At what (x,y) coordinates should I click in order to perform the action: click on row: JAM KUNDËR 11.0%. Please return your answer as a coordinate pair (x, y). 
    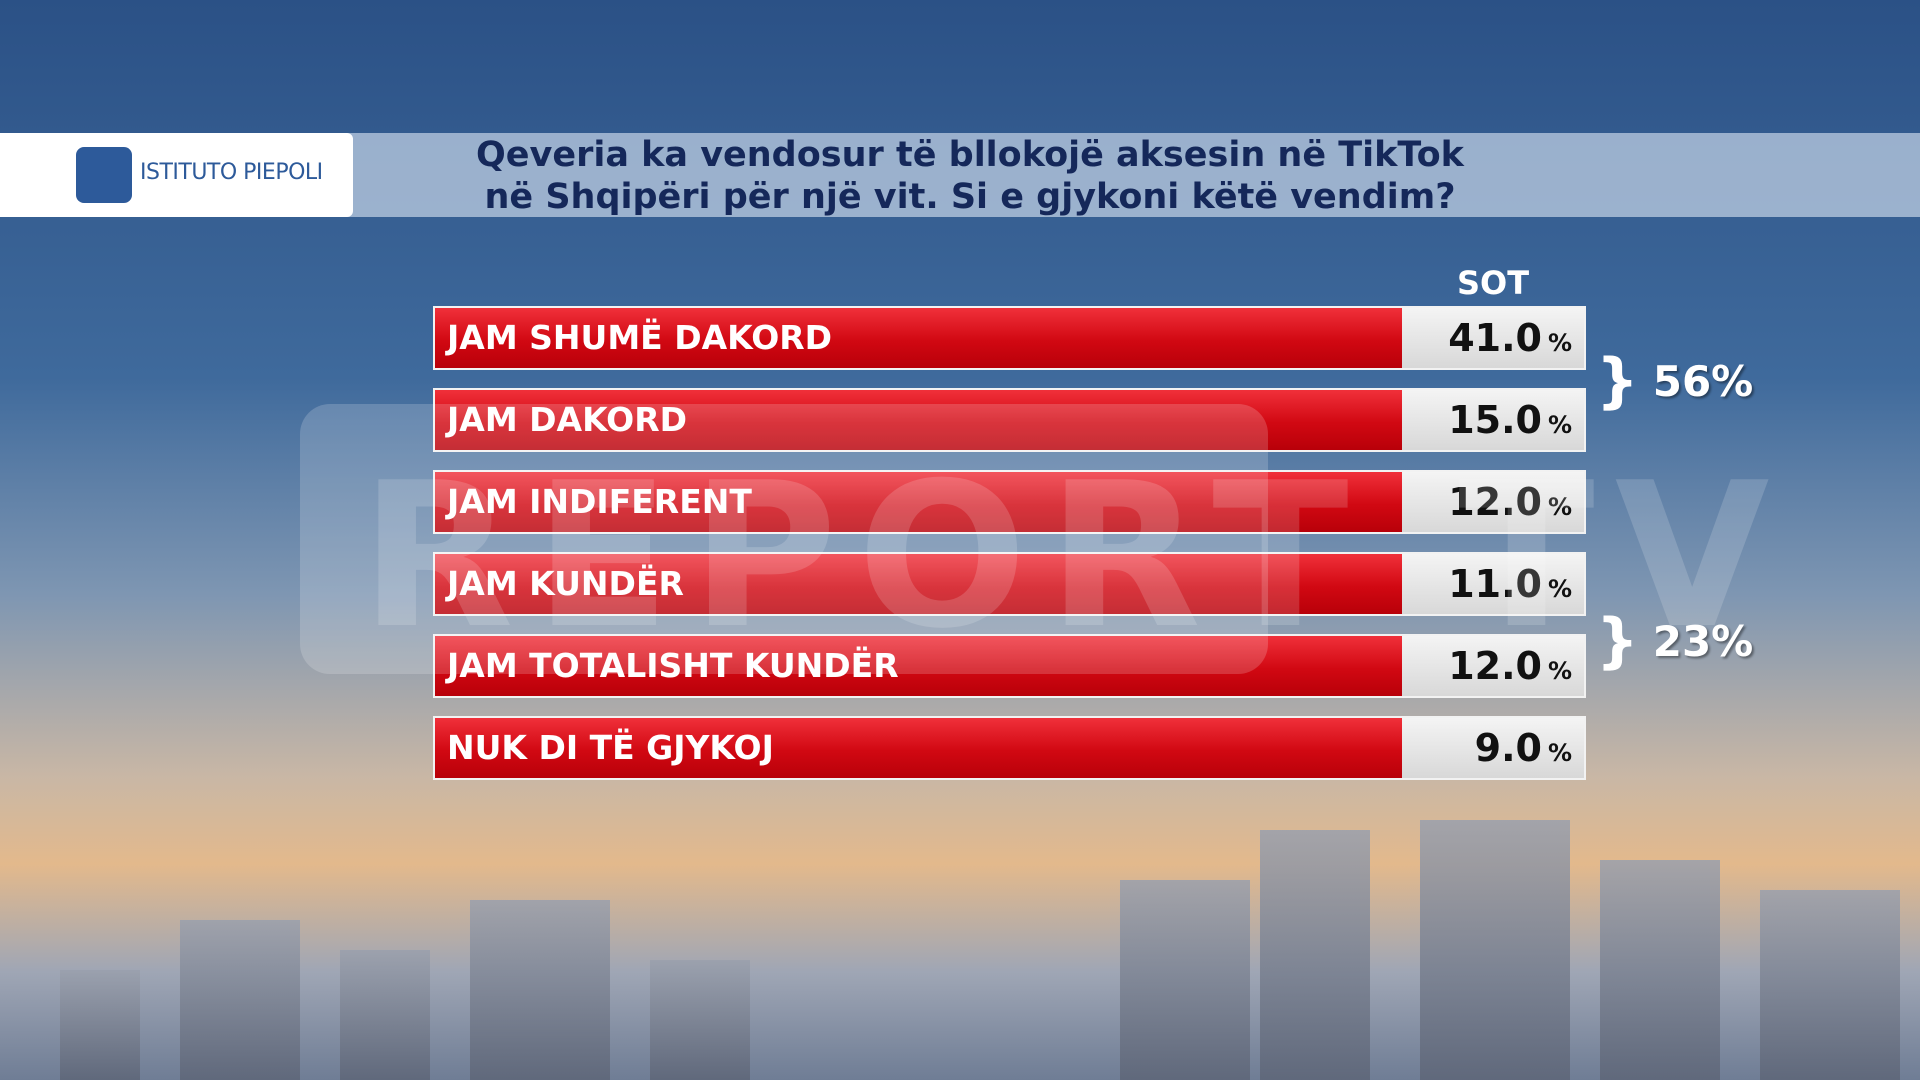
    Looking at the image, I should click on (1009, 584).